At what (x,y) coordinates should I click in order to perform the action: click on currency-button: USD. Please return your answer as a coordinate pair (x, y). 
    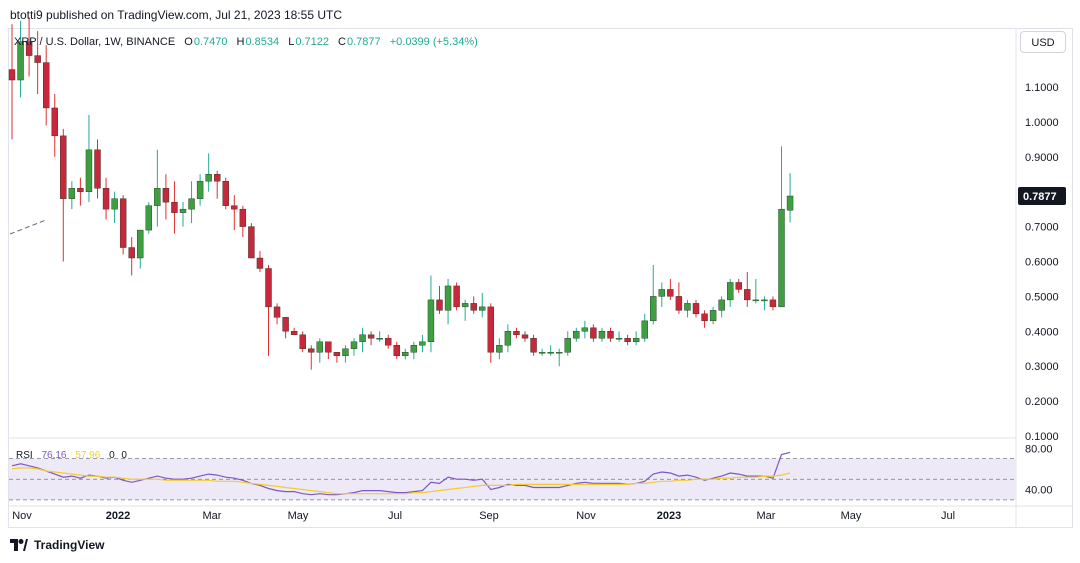
    Looking at the image, I should click on (1043, 42).